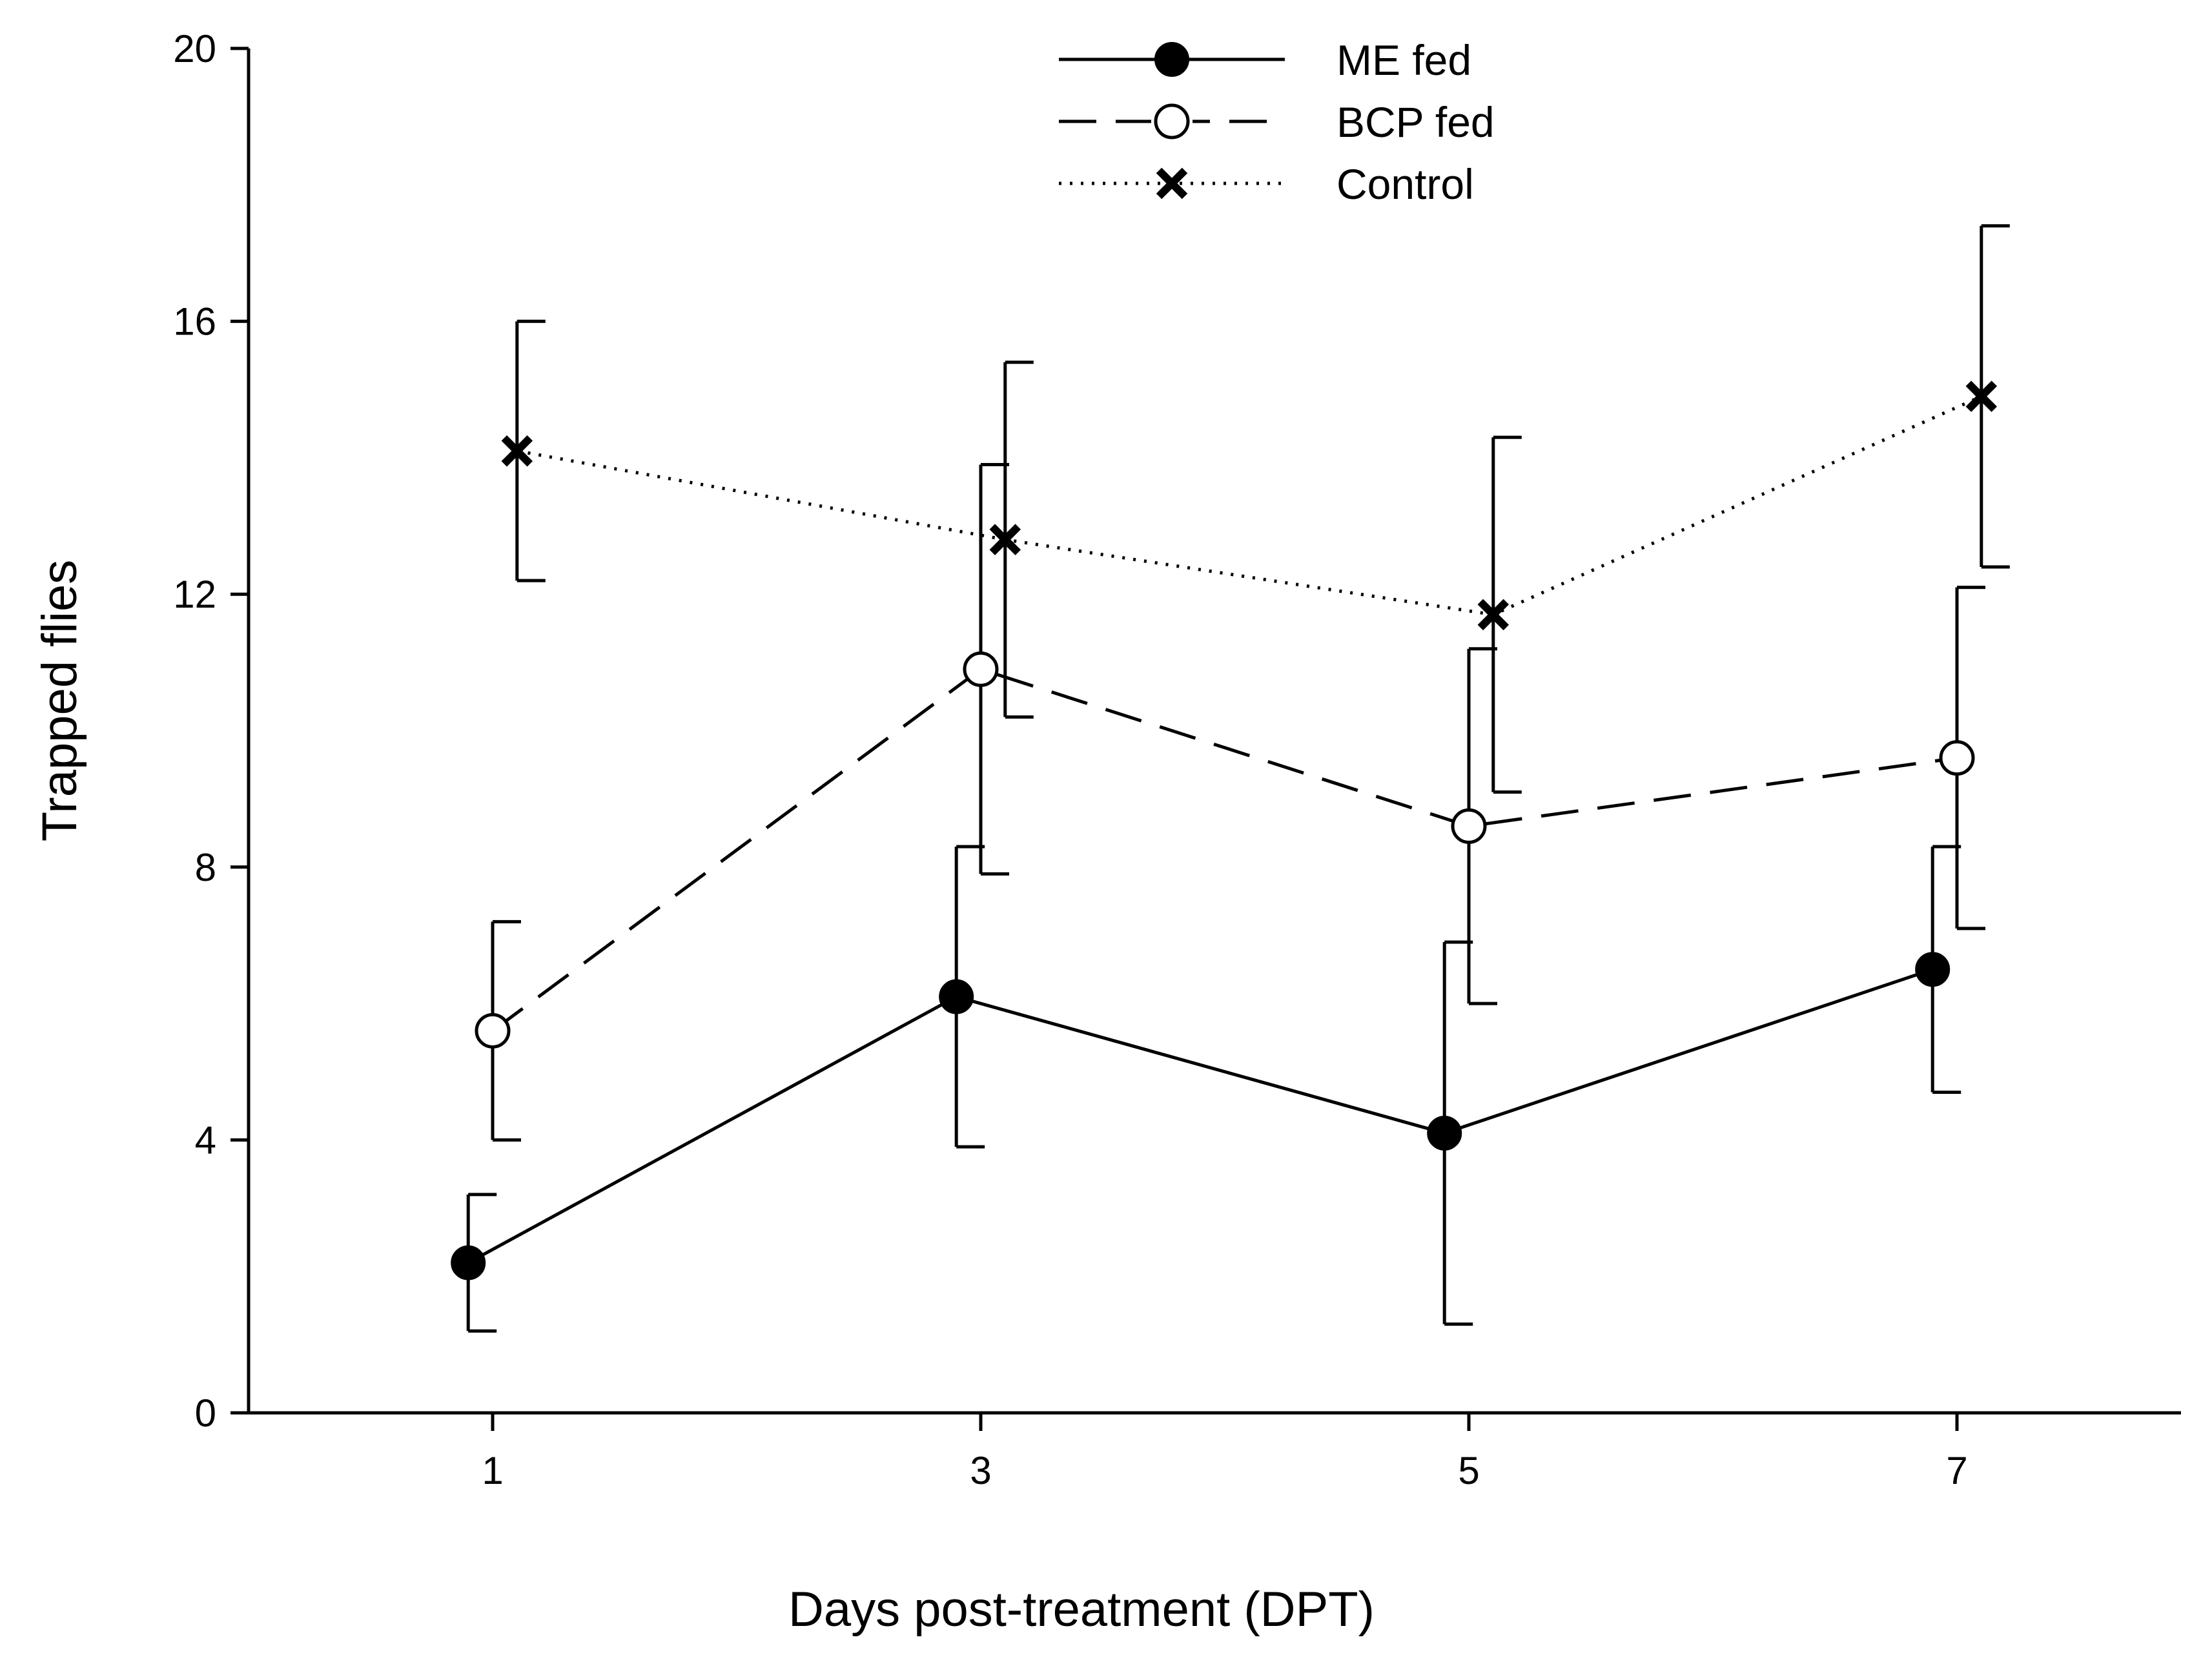 The height and width of the screenshot is (1655, 2212). Describe the element at coordinates (1081, 1609) in the screenshot. I see `x-axis-title: Days post-treatment (DPT)` at that location.